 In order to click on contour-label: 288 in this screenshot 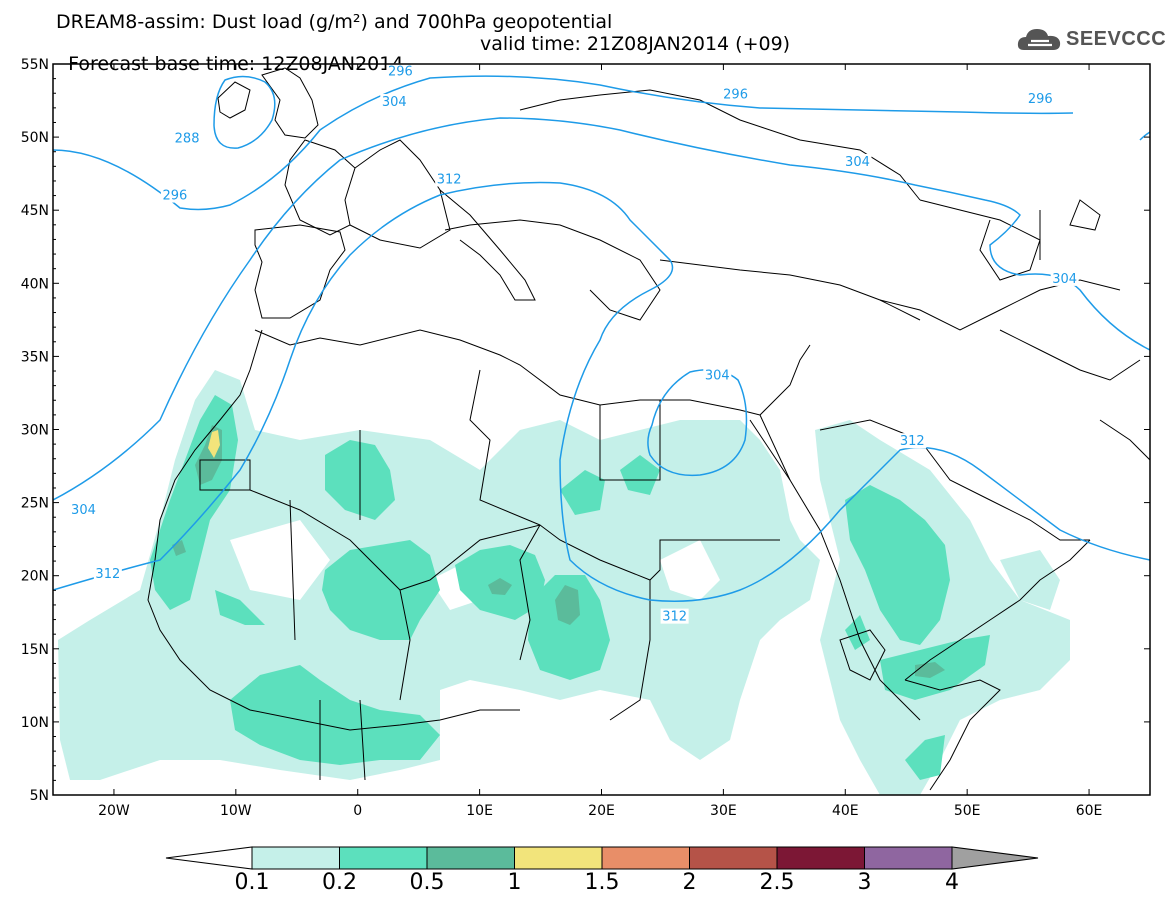, I will do `click(187, 139)`.